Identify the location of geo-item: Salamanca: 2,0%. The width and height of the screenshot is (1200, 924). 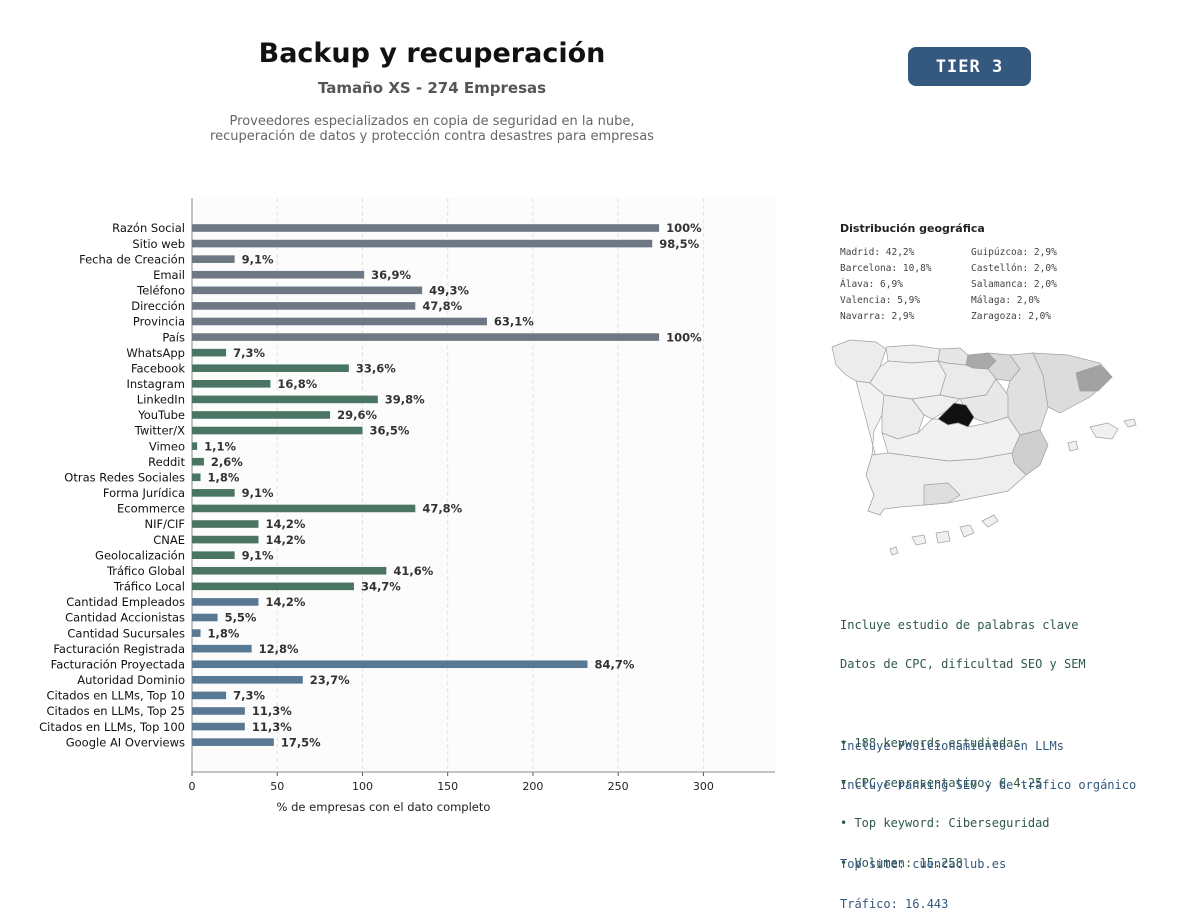
(1014, 284).